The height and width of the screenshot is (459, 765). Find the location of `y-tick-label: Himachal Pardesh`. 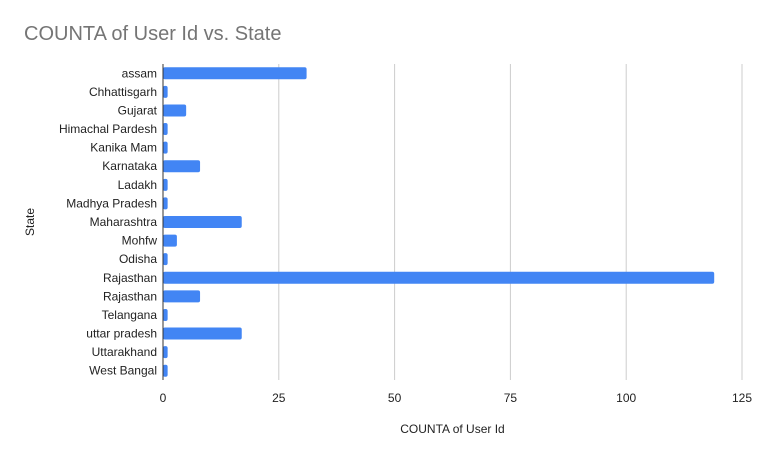

y-tick-label: Himachal Pardesh is located at coordinates (108, 129).